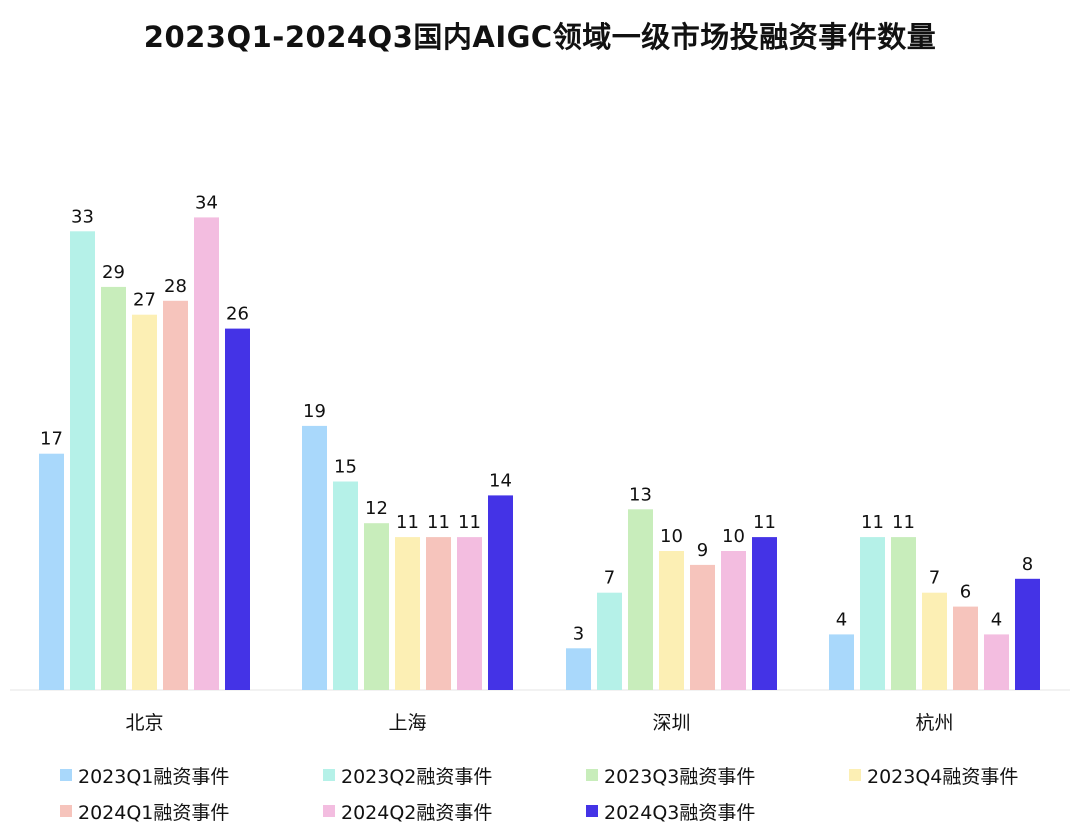 The height and width of the screenshot is (840, 1080). Describe the element at coordinates (175, 286) in the screenshot. I see `data-label: 28` at that location.